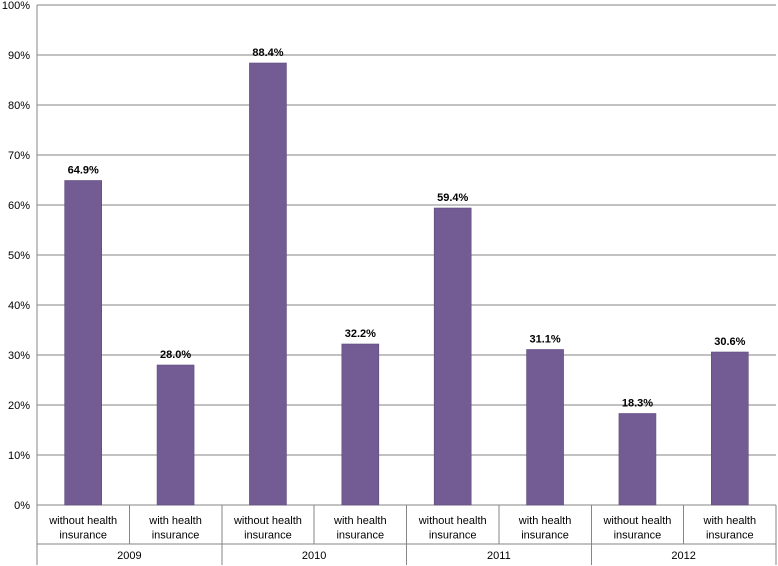 This screenshot has width=778, height=566. I want to click on y-axis-tick-labels: 0% 10% 20% 30% 40% 50% 60% 70% 80% 90% 100%, so click(16, 256).